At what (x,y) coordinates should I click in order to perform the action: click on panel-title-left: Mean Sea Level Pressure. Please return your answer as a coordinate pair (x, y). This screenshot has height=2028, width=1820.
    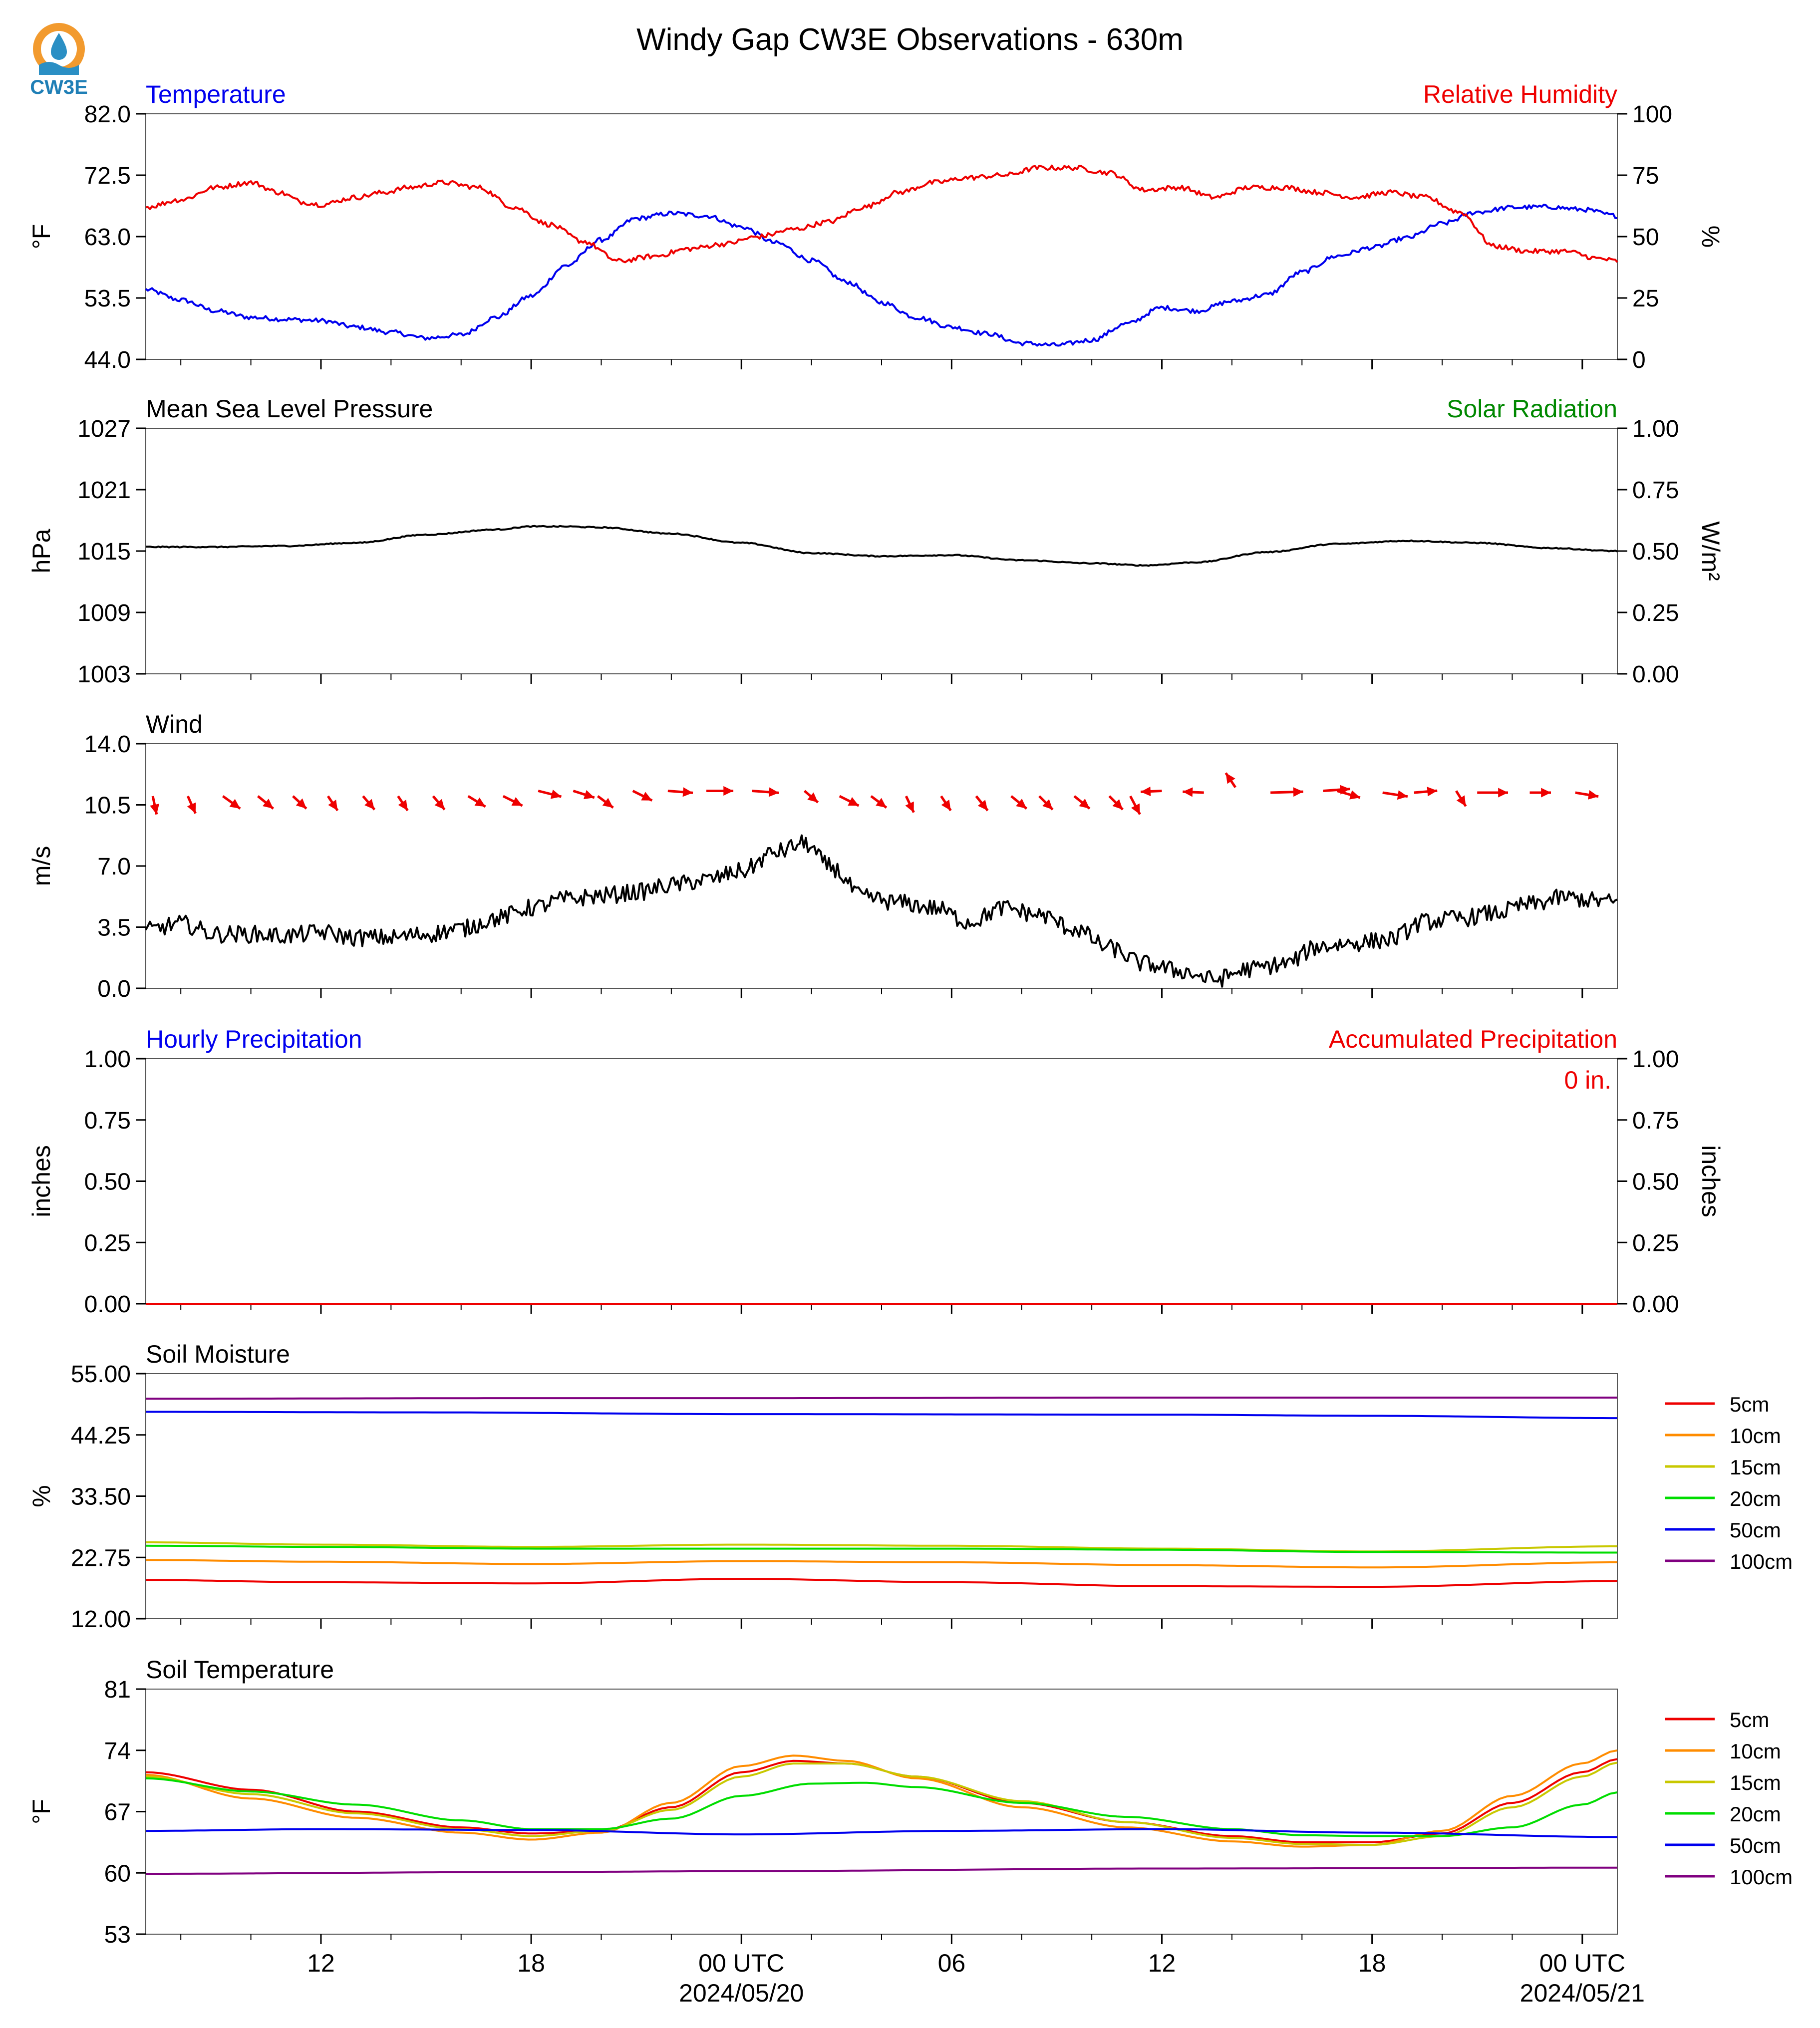
    Looking at the image, I should click on (289, 409).